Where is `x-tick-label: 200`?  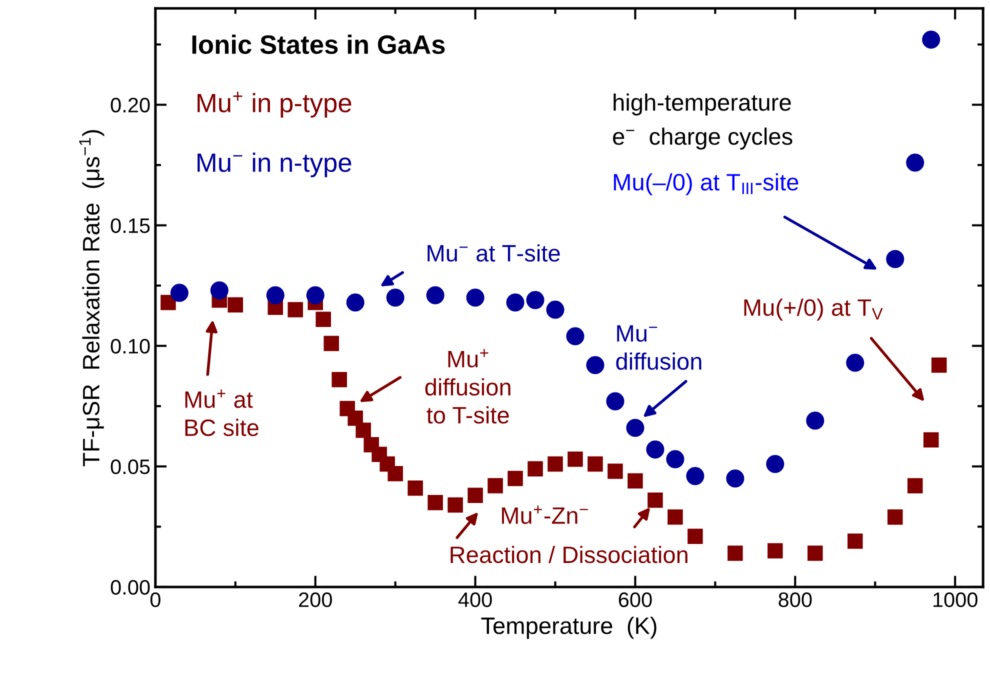 x-tick-label: 200 is located at coordinates (315, 600).